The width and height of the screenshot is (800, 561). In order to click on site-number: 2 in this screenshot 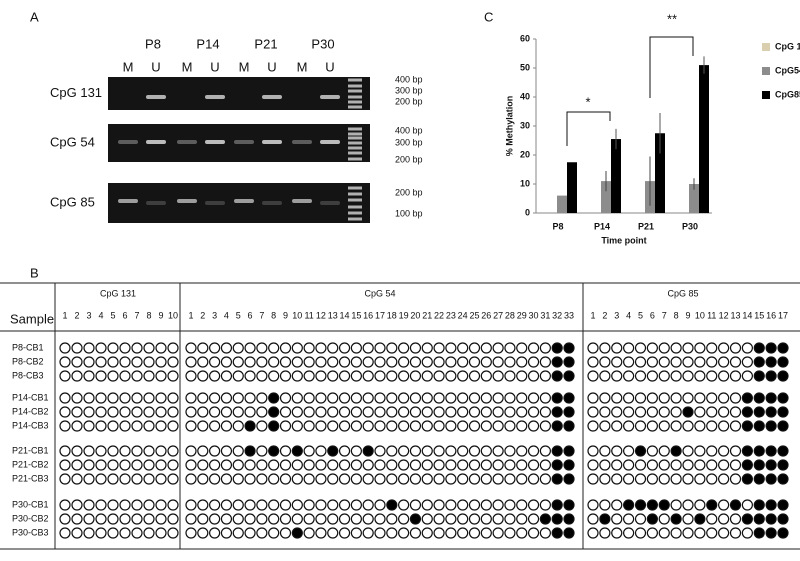, I will do `click(76, 315)`.